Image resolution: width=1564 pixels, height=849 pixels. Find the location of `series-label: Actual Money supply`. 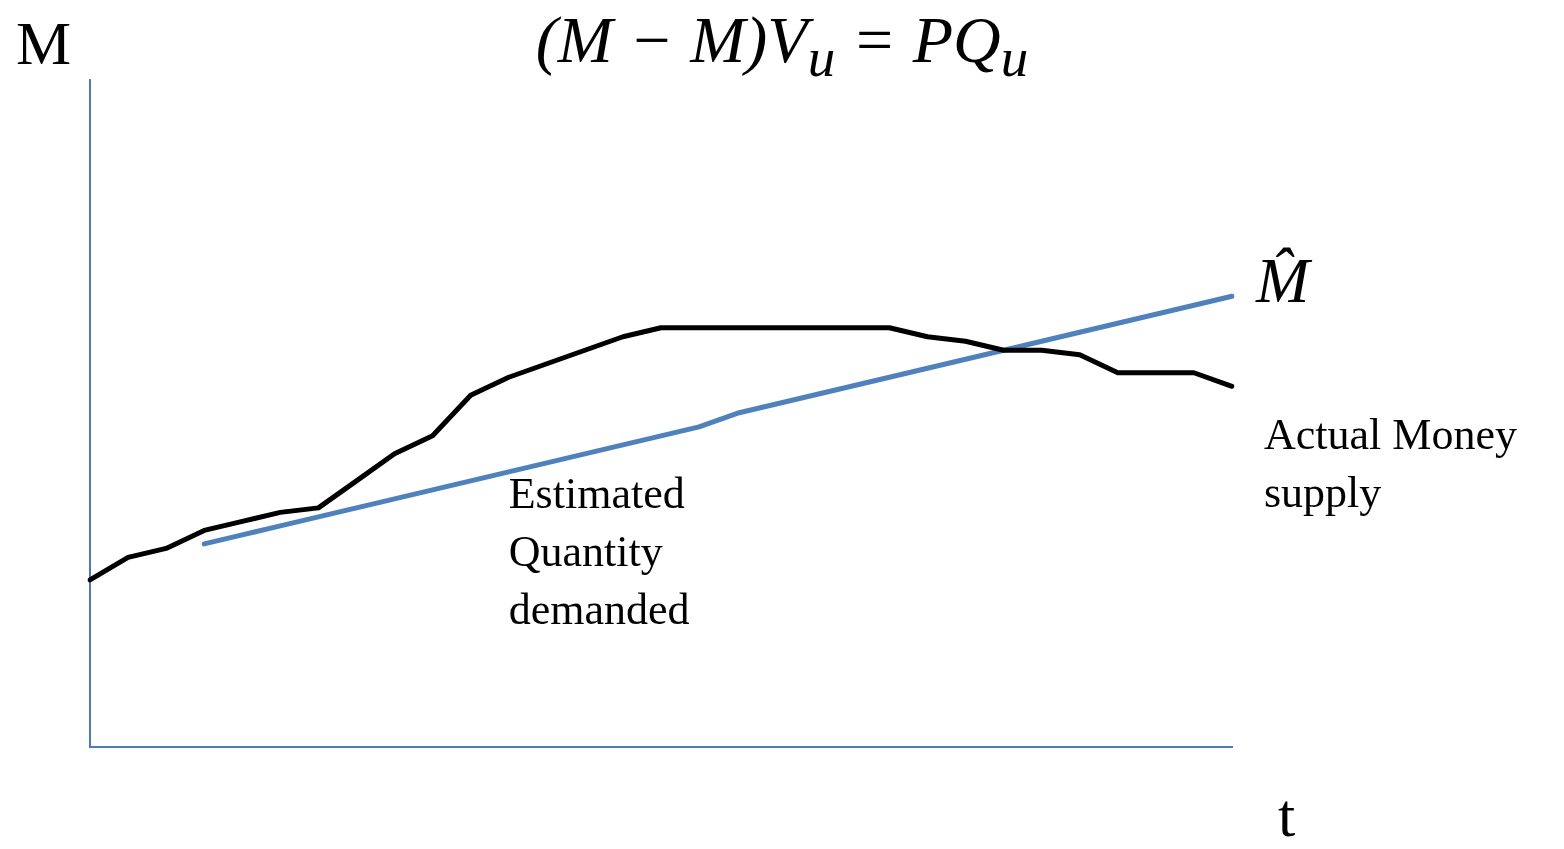

series-label: Actual Money supply is located at coordinates (1390, 464).